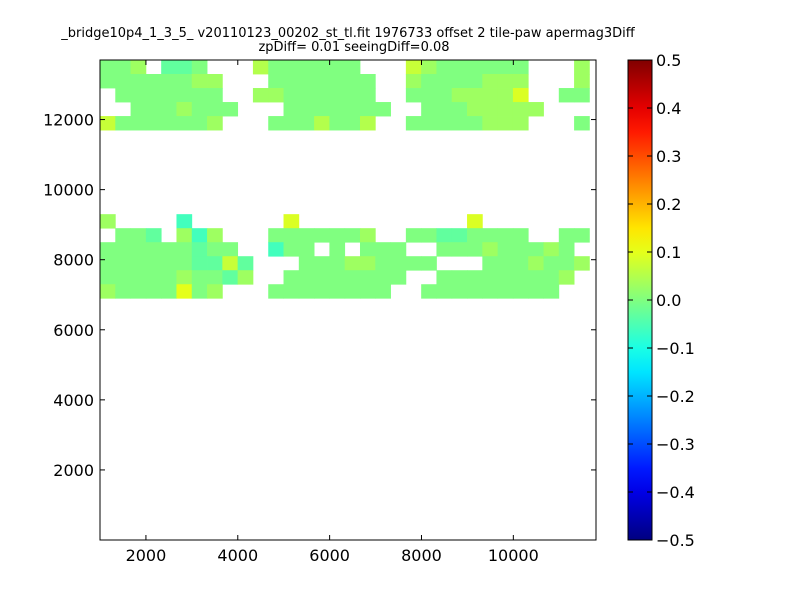 Image resolution: width=800 pixels, height=604 pixels. Describe the element at coordinates (675, 444) in the screenshot. I see `colorbar-tick-label: −0.3` at that location.